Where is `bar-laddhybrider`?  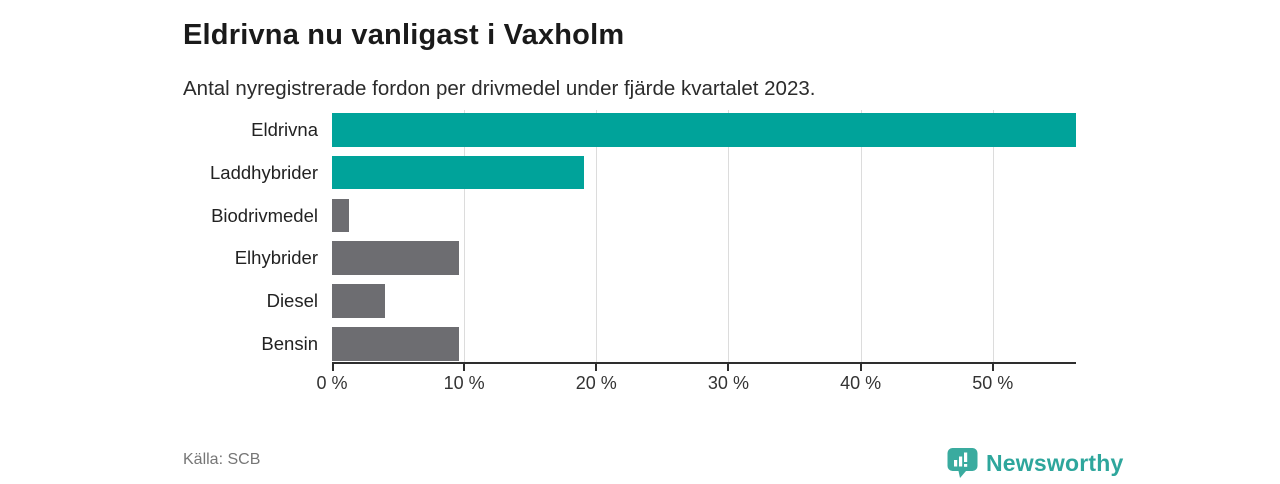 bar-laddhybrider is located at coordinates (458, 172).